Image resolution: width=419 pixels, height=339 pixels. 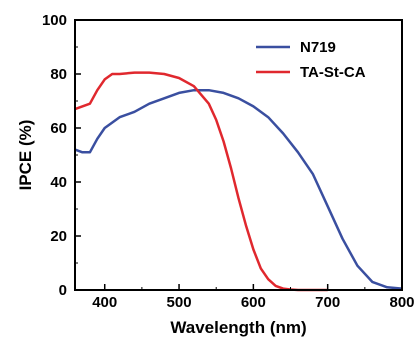 What do you see at coordinates (63, 290) in the screenshot?
I see `y-tick-label-0: 0` at bounding box center [63, 290].